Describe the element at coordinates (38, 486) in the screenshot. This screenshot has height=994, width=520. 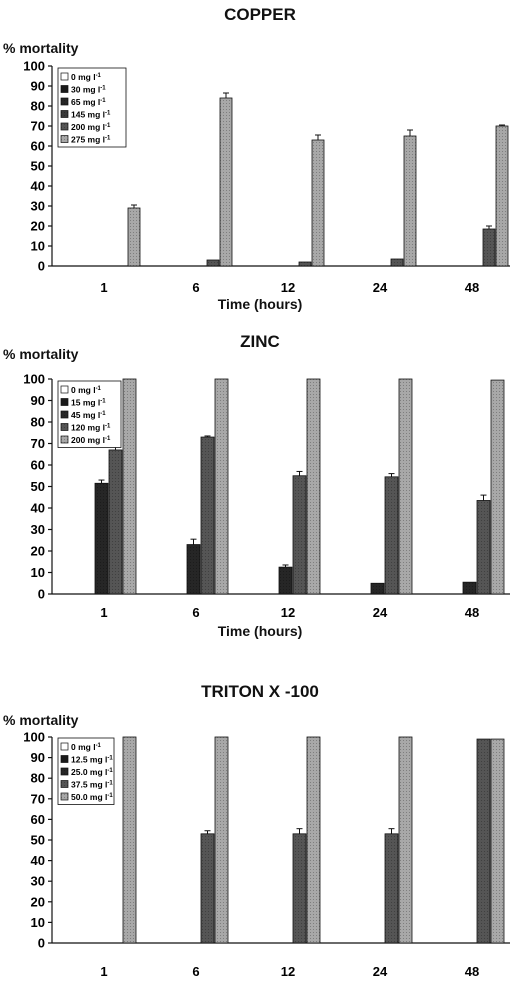
I see `zinc-y-tick-label: 50` at that location.